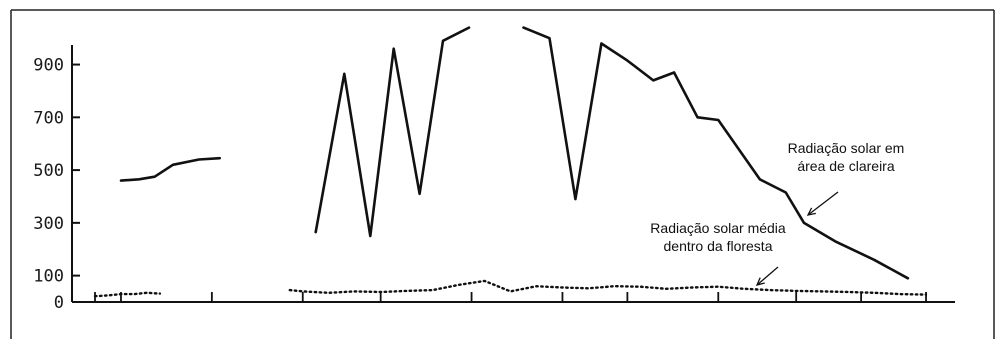 This screenshot has height=339, width=998. I want to click on y-tick-label: 500, so click(48, 171).